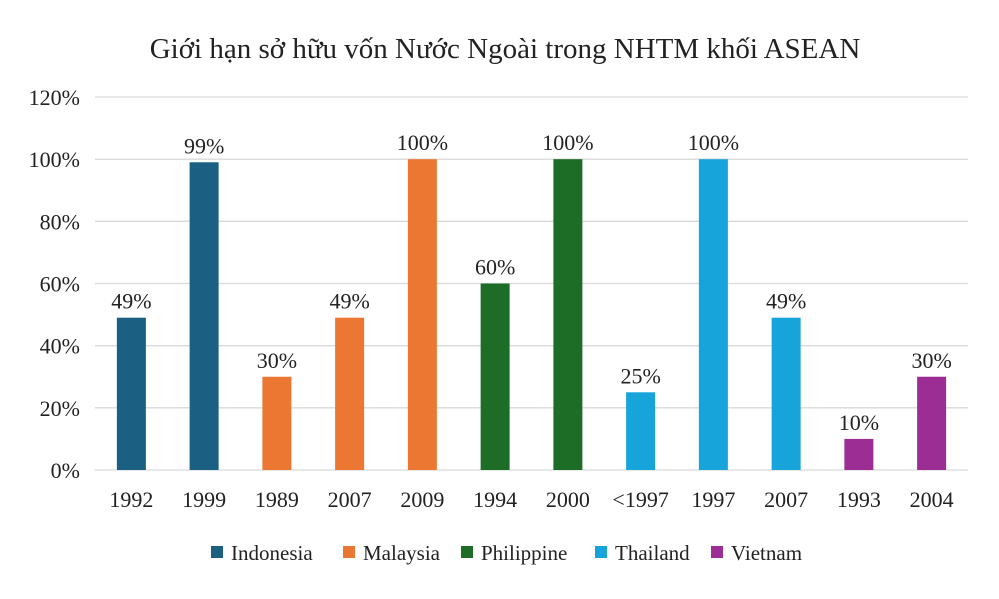  I want to click on y-tick-label: 0%, so click(65, 470).